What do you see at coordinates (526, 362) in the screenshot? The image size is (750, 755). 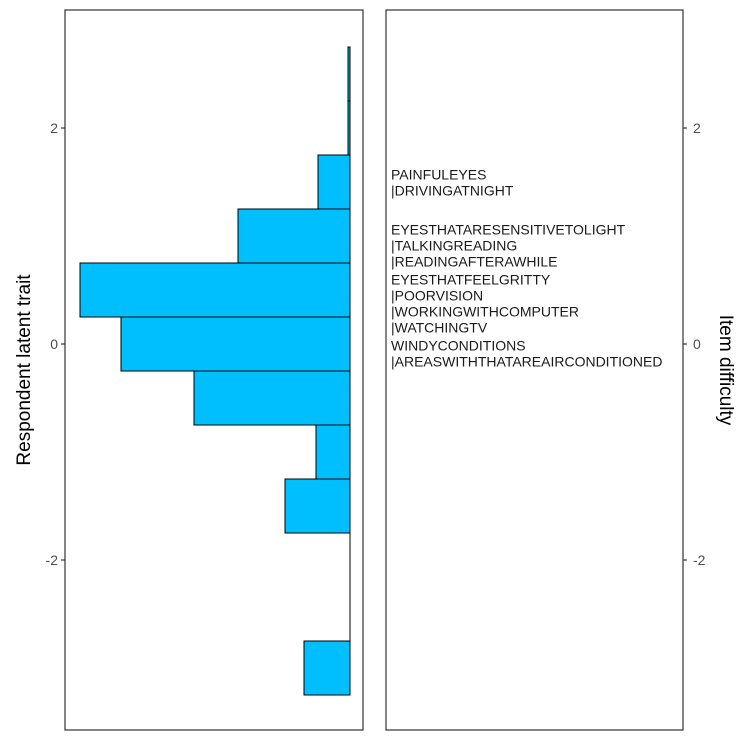 I see `item-label: |AREASWITHTHATAREAIRCONDITIONED` at bounding box center [526, 362].